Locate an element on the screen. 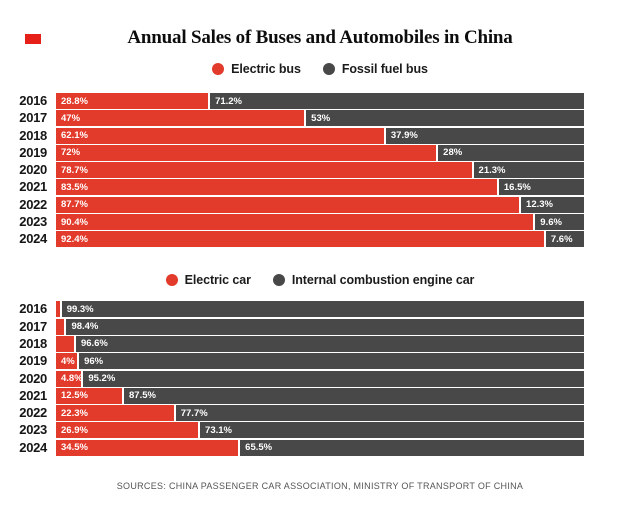  value-label: 92.4% is located at coordinates (74, 239).